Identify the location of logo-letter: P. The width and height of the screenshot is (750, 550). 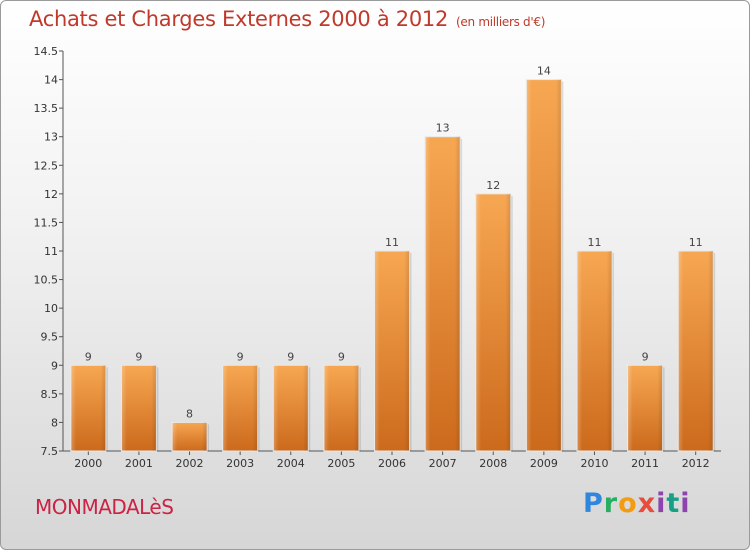
(593, 503).